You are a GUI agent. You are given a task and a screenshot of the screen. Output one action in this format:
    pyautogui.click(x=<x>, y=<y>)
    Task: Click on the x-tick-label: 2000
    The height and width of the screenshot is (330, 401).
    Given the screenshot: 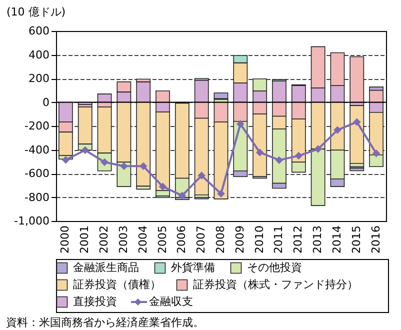 What is the action you would take?
    pyautogui.click(x=65, y=240)
    